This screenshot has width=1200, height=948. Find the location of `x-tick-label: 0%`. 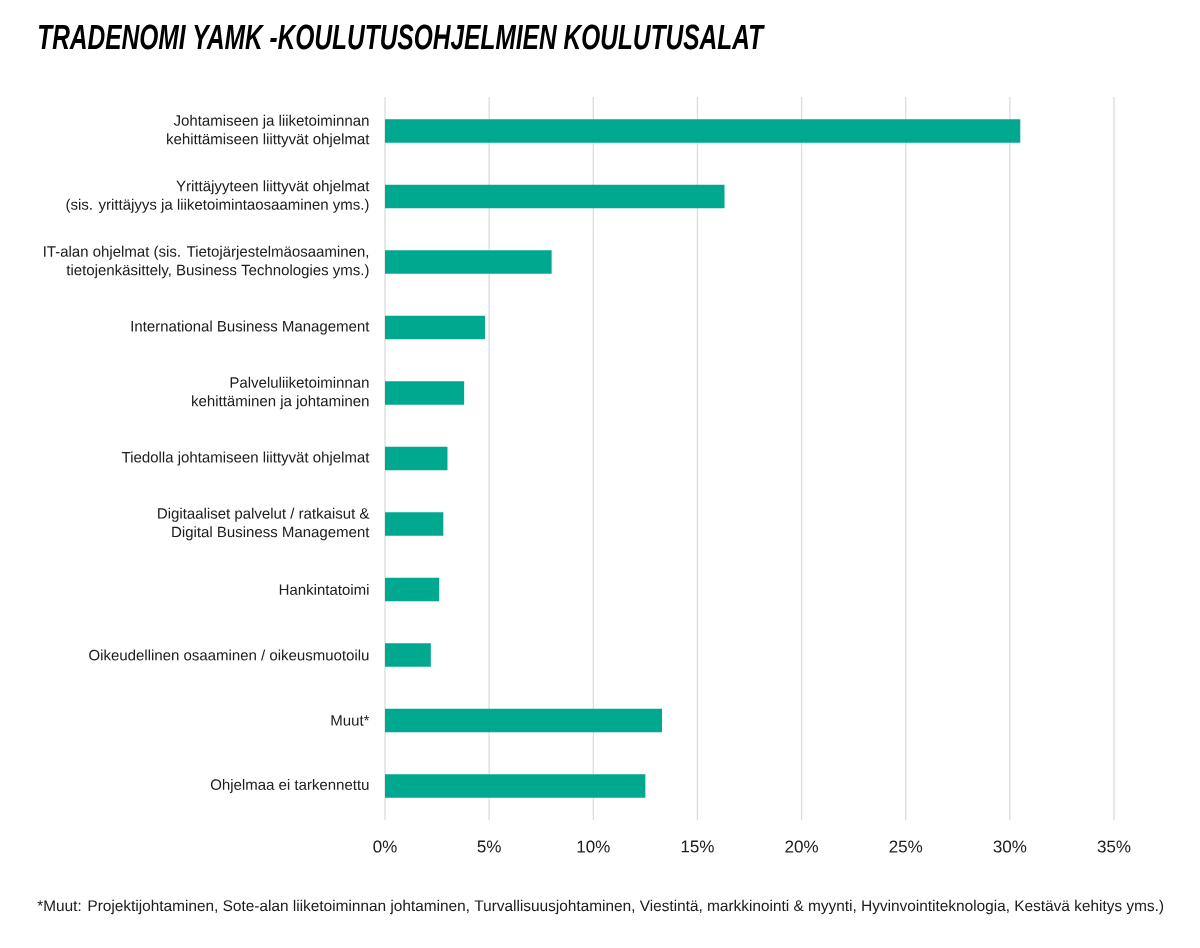

x-tick-label: 0% is located at coordinates (385, 846).